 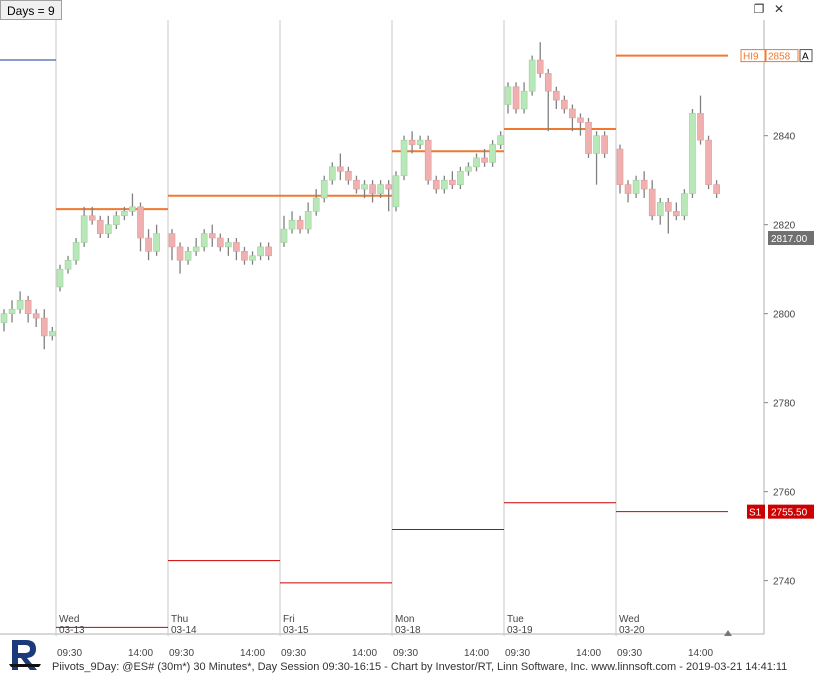 I want to click on day-date-label: 03-20, so click(x=632, y=630).